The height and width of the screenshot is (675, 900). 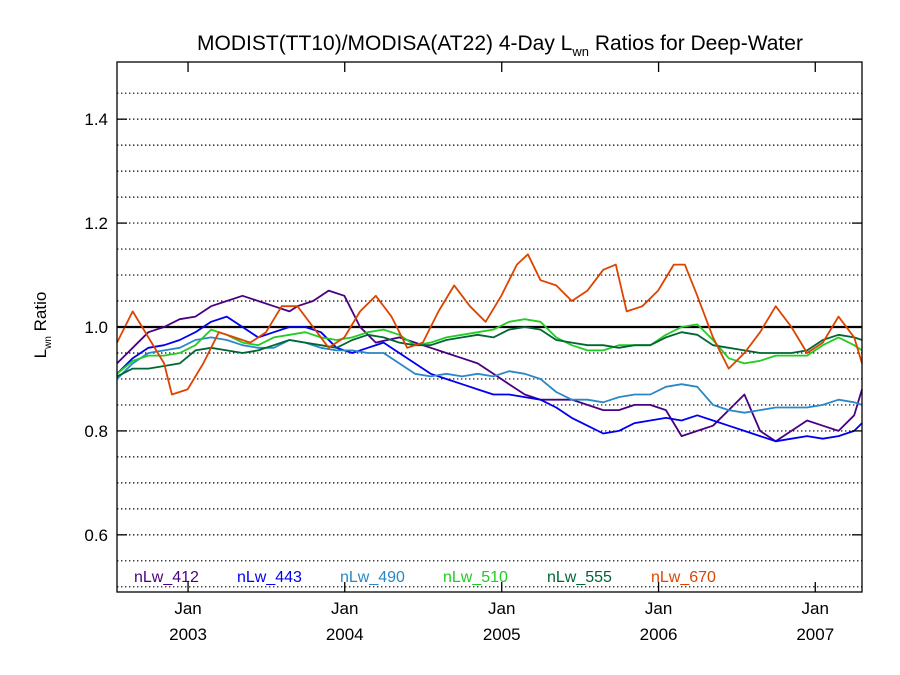 What do you see at coordinates (659, 634) in the screenshot?
I see `x-tick-label-year-3: 2006` at bounding box center [659, 634].